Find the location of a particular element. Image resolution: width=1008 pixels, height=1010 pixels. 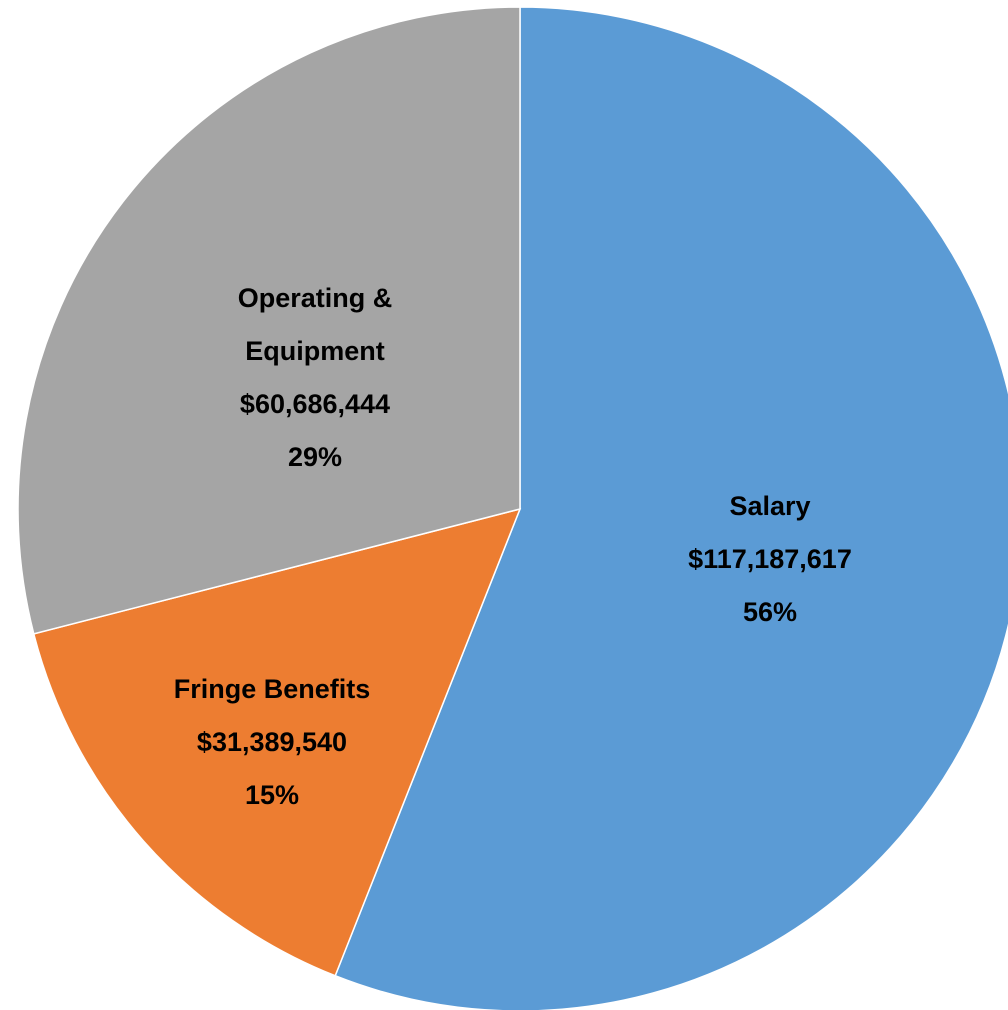

value-label: $117,187,617 is located at coordinates (770, 559).